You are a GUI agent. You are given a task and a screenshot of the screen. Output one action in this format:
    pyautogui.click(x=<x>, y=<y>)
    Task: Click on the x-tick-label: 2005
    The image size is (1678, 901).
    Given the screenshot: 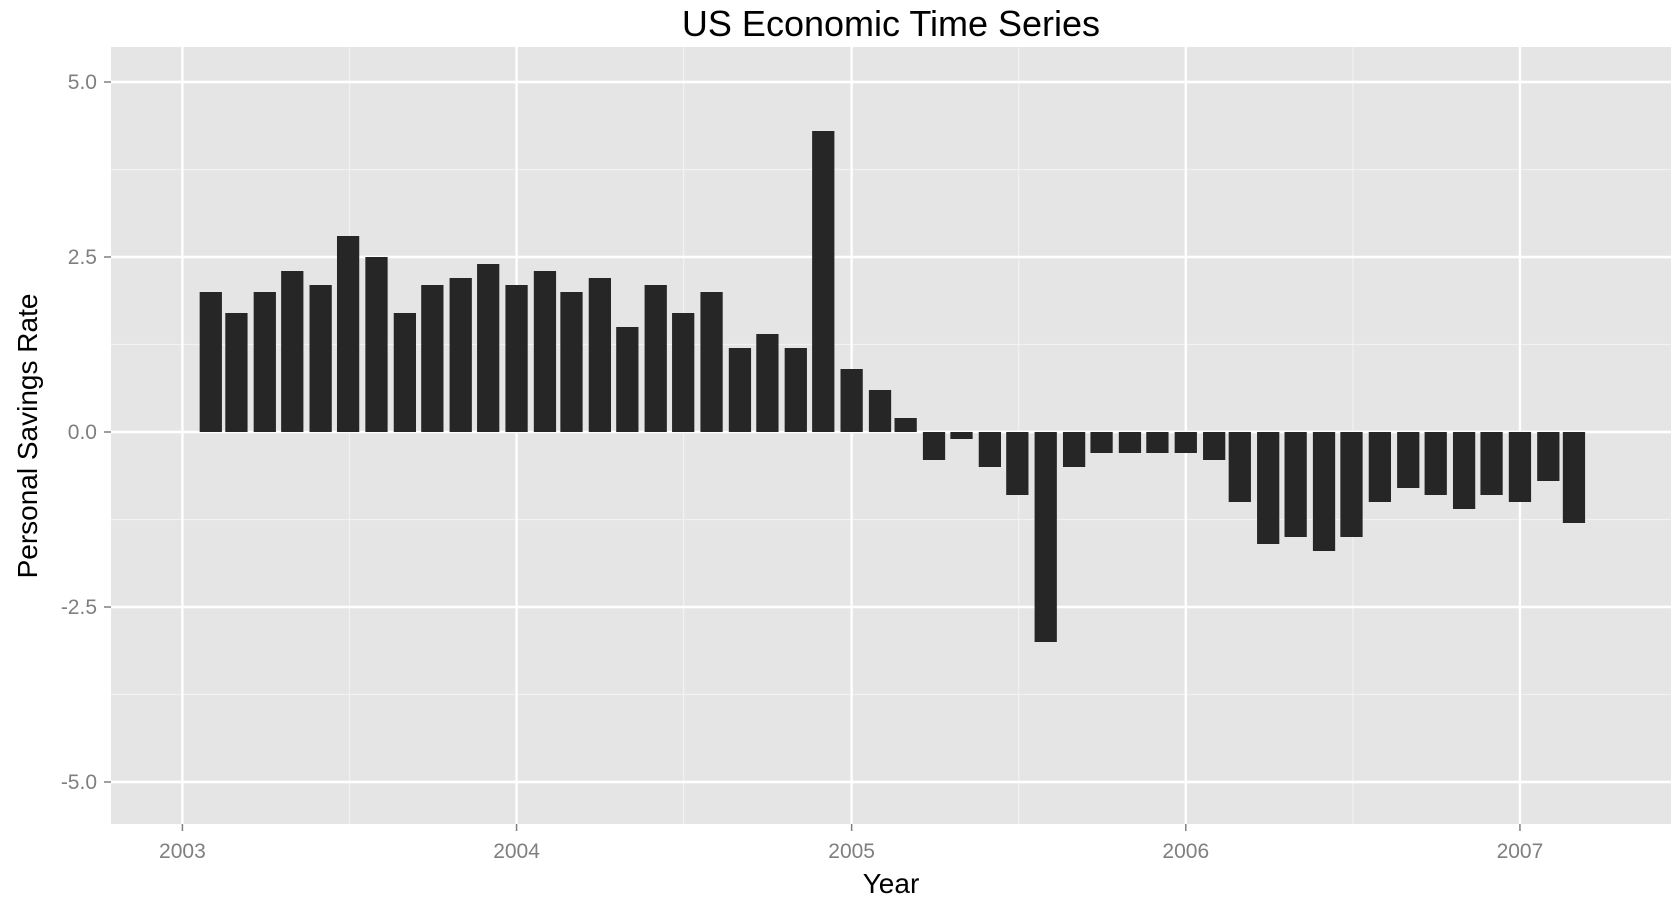 What is the action you would take?
    pyautogui.click(x=851, y=851)
    